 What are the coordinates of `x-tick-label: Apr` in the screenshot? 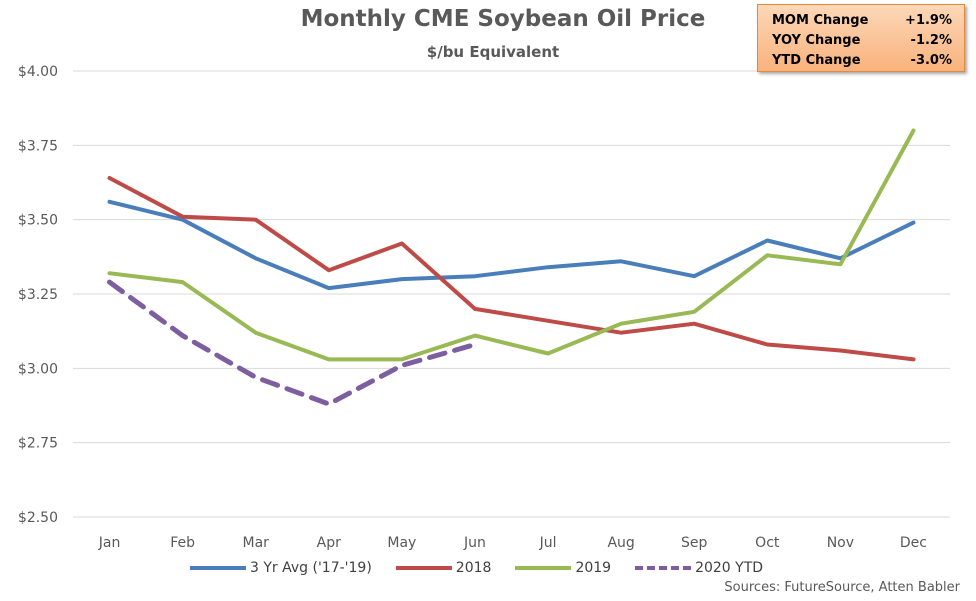 It's located at (329, 543).